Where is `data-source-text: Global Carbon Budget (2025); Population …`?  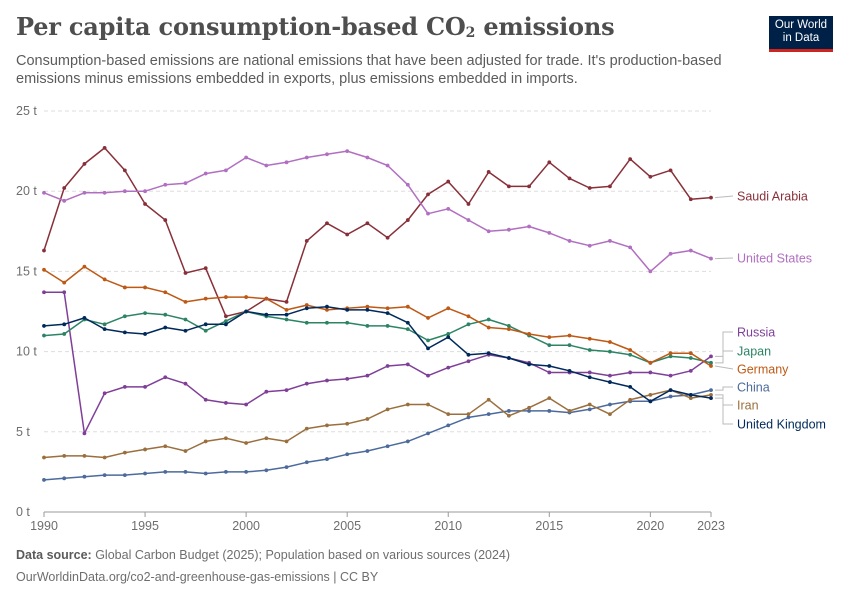 data-source-text: Global Carbon Budget (2025); Population … is located at coordinates (301, 555).